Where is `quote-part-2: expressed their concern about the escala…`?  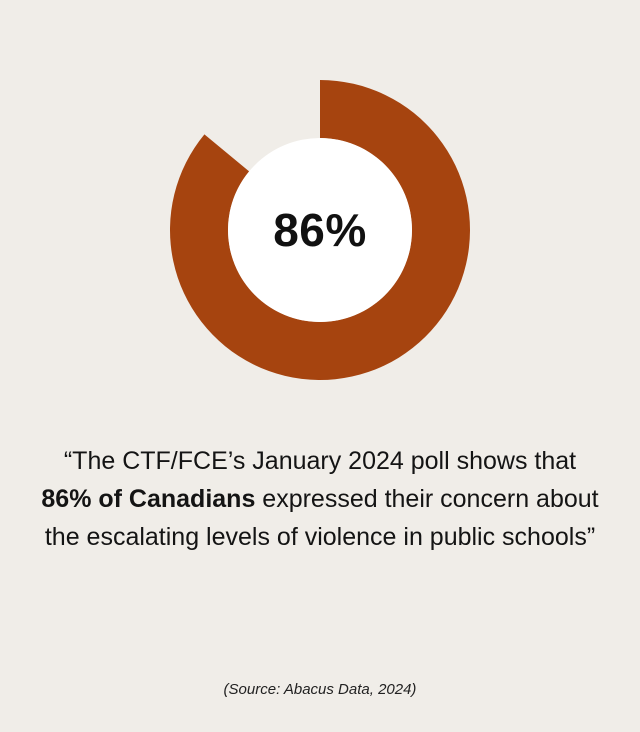
quote-part-2: expressed their concern about the escala… is located at coordinates (321, 518).